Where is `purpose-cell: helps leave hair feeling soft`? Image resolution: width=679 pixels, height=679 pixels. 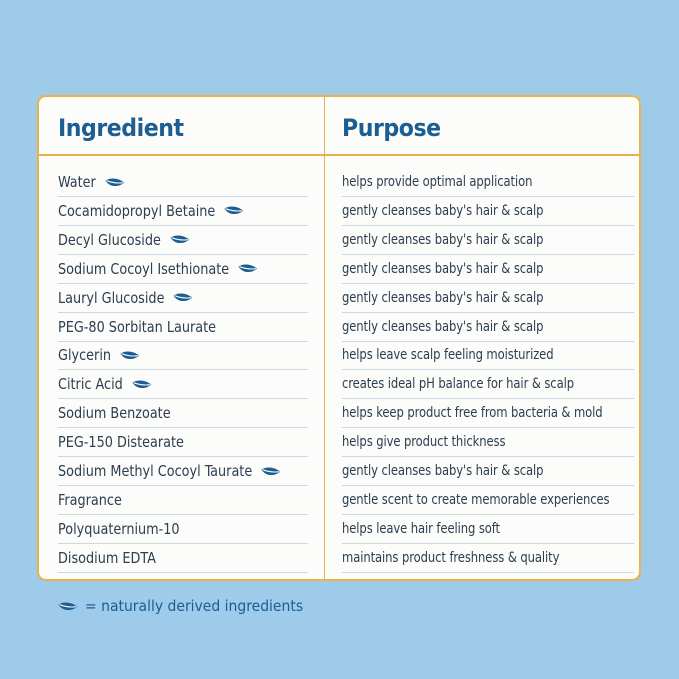
purpose-cell: helps leave hair feeling soft is located at coordinates (488, 529).